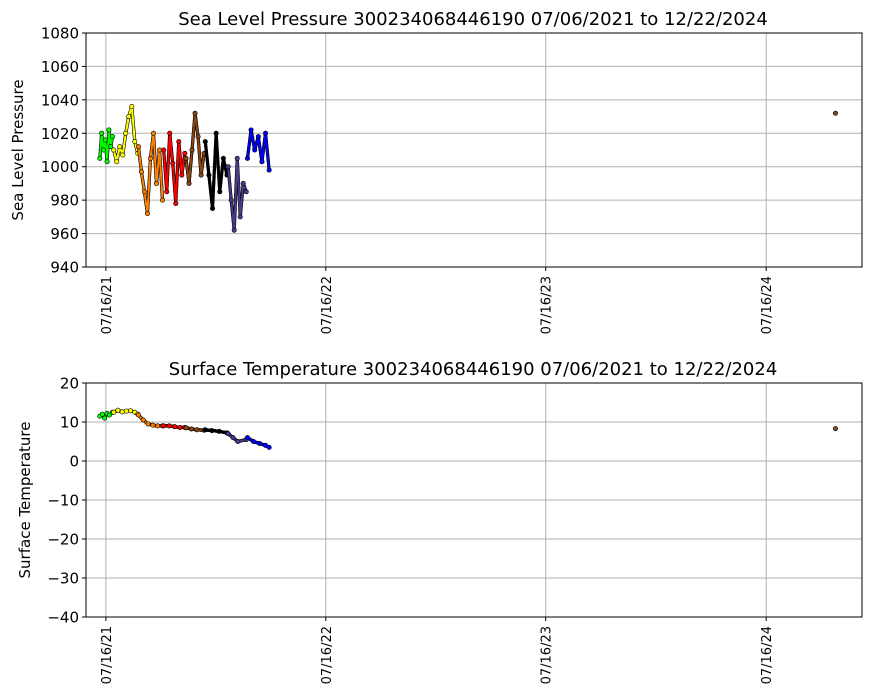 This screenshot has width=870, height=700. What do you see at coordinates (63, 618) in the screenshot?
I see `y-tick-label: −40` at bounding box center [63, 618].